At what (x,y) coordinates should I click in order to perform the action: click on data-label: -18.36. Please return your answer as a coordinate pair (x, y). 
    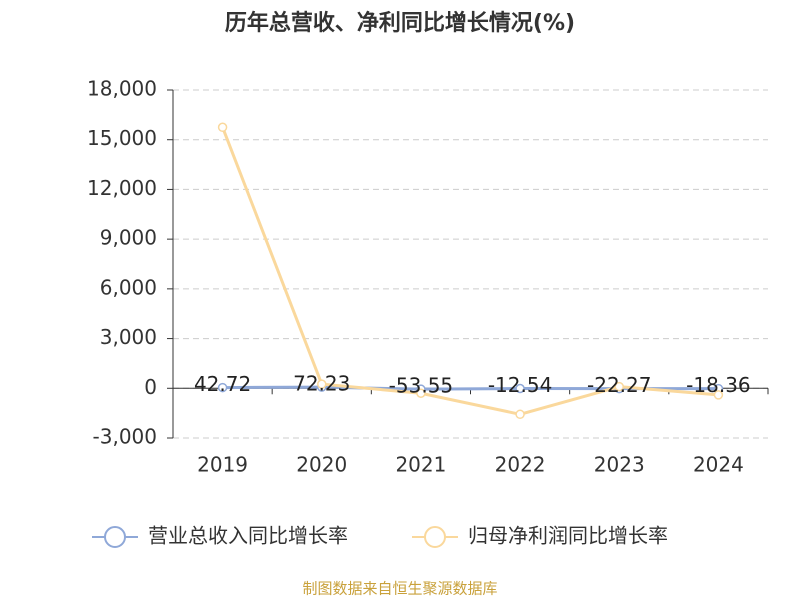
    Looking at the image, I should click on (718, 385).